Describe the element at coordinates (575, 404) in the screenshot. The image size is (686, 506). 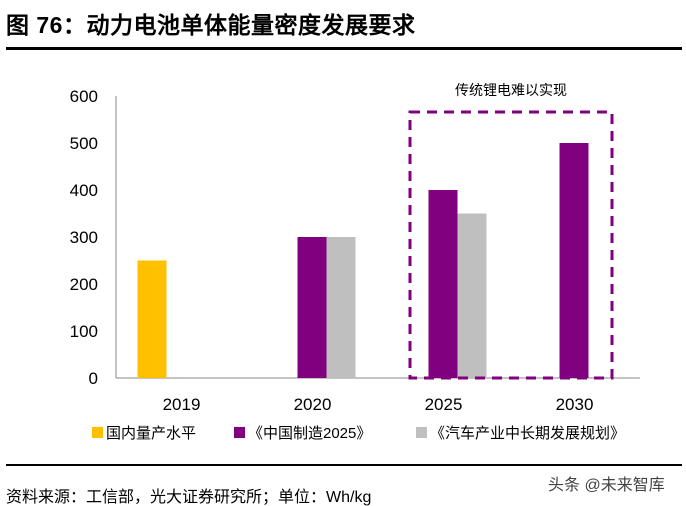
I see `x-tick-label: 2030` at that location.